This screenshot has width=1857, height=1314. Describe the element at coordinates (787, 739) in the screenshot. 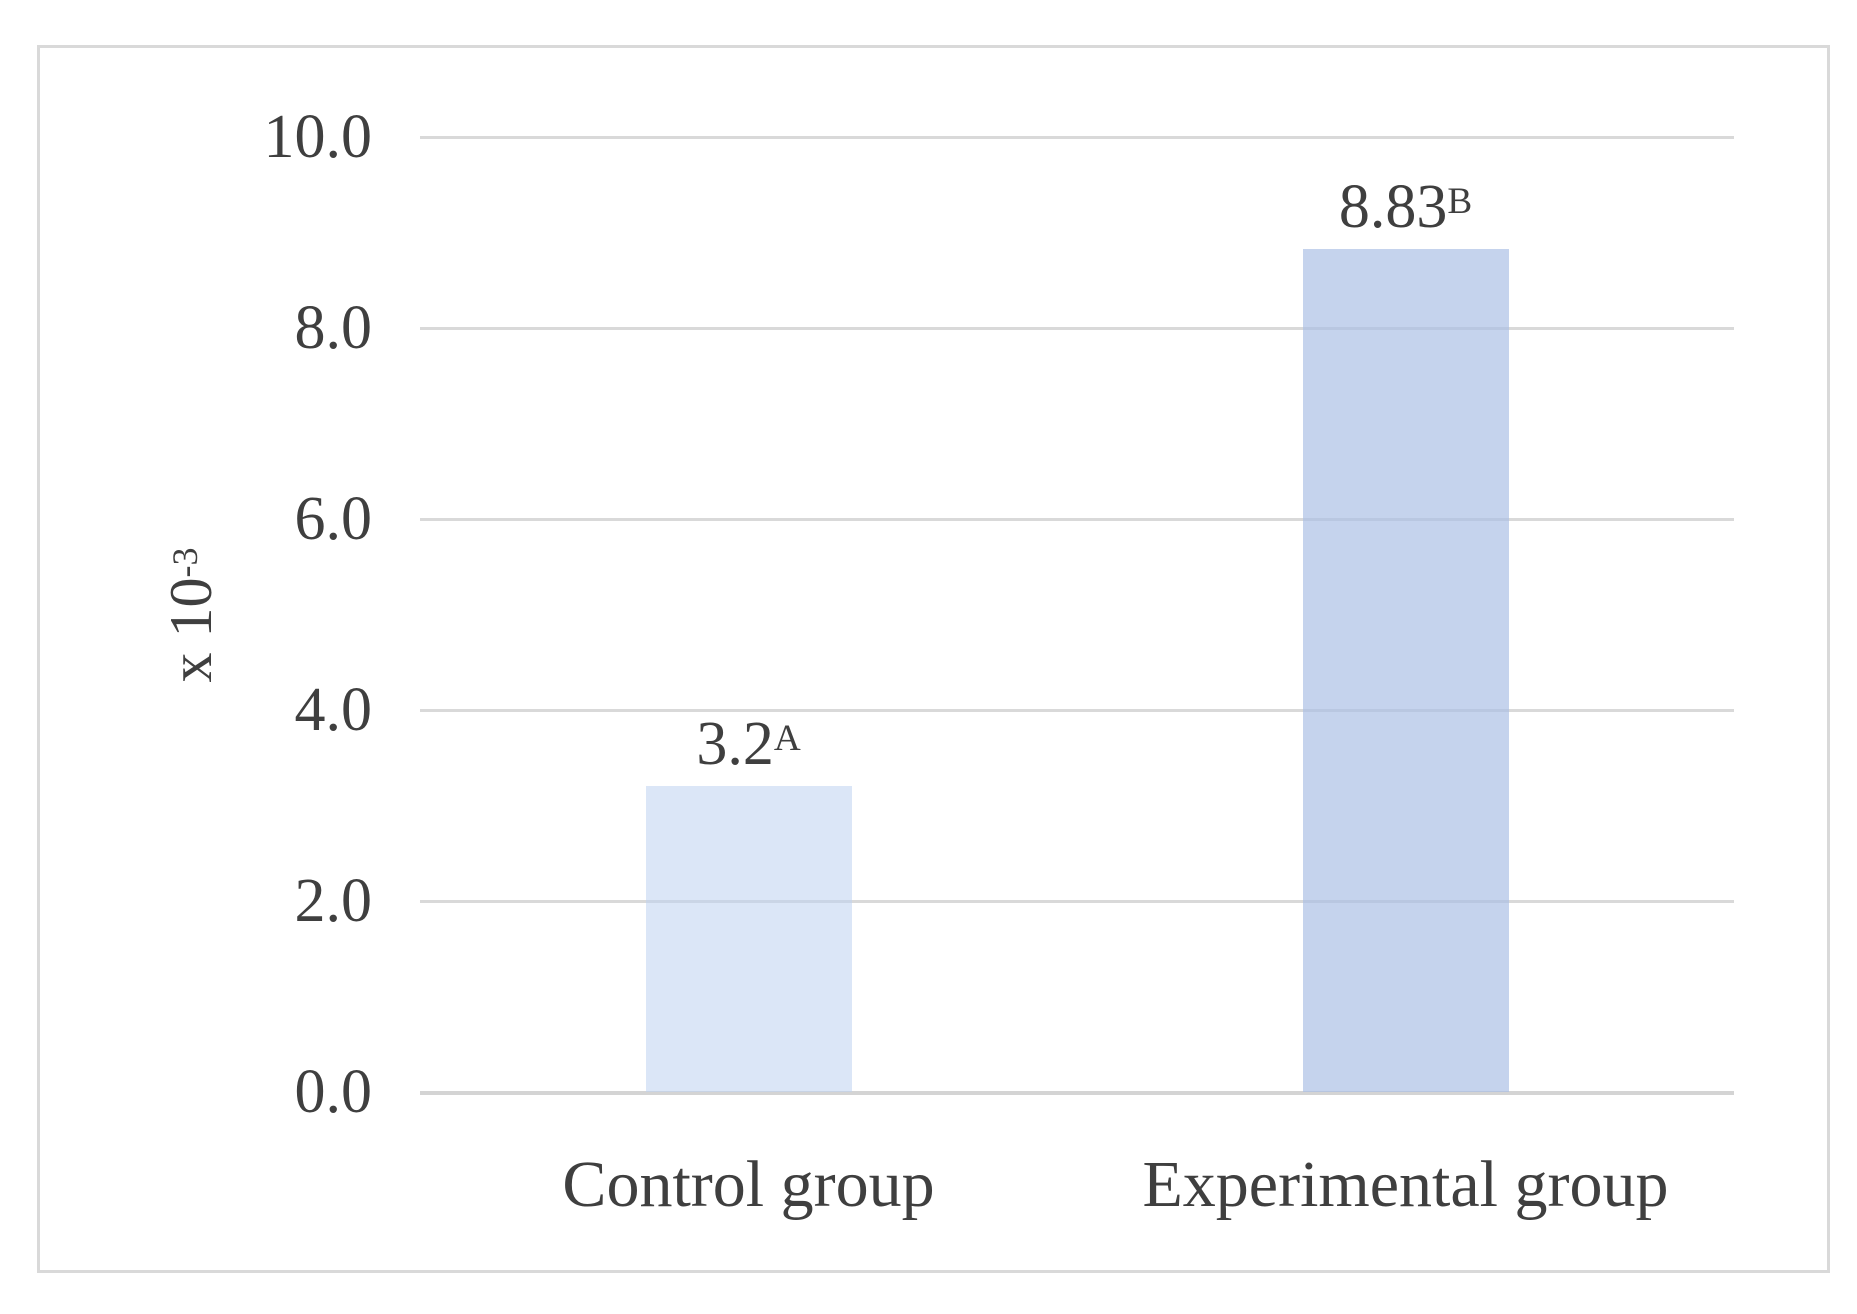

I see `data-label-superscript: A` at that location.